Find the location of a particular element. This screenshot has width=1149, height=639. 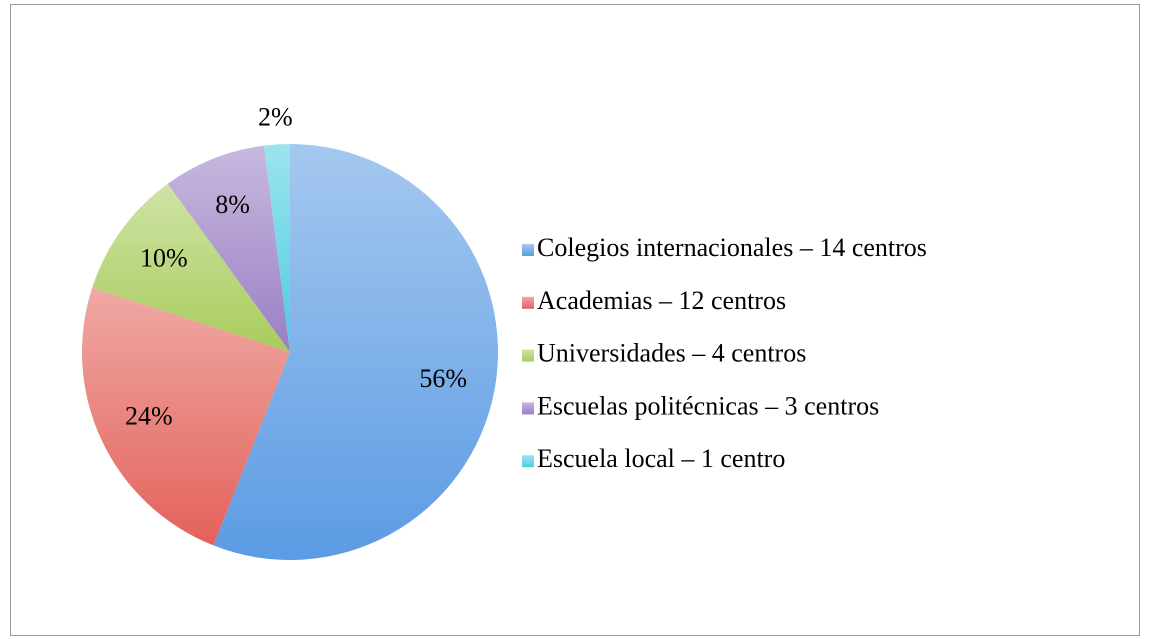

data-label: 10% is located at coordinates (164, 257).